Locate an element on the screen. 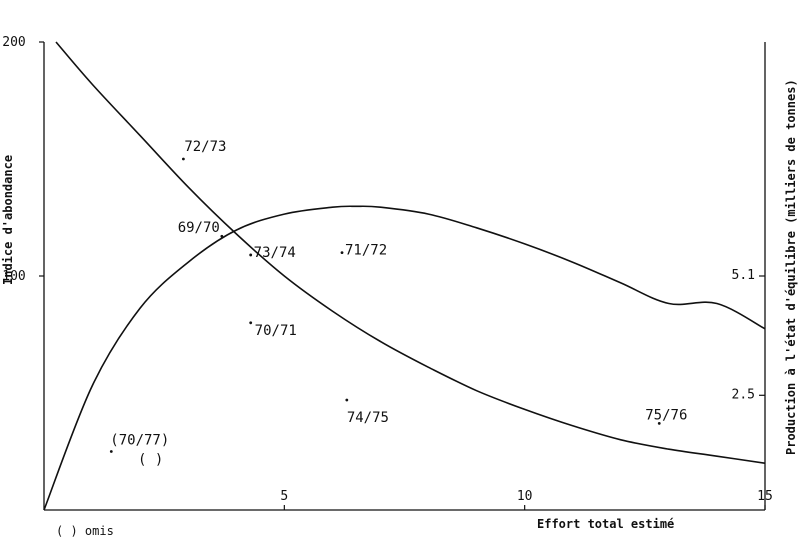 The image size is (800, 541). x-axis-title: Effort total estimé is located at coordinates (605, 524).